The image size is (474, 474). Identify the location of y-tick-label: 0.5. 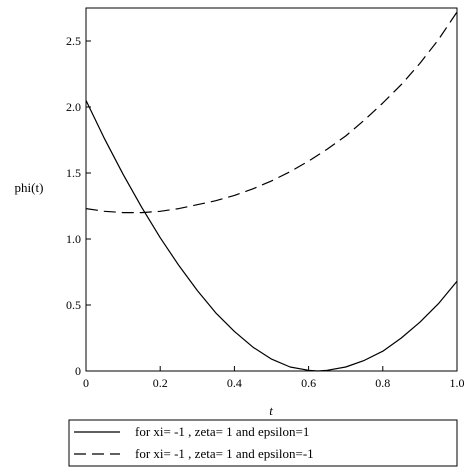
(73, 305).